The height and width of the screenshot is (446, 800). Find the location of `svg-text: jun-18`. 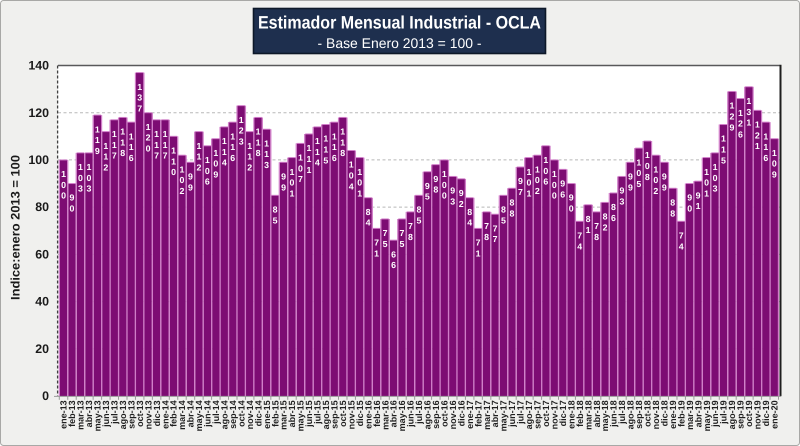

svg-text: jun-18 is located at coordinates (614, 414).